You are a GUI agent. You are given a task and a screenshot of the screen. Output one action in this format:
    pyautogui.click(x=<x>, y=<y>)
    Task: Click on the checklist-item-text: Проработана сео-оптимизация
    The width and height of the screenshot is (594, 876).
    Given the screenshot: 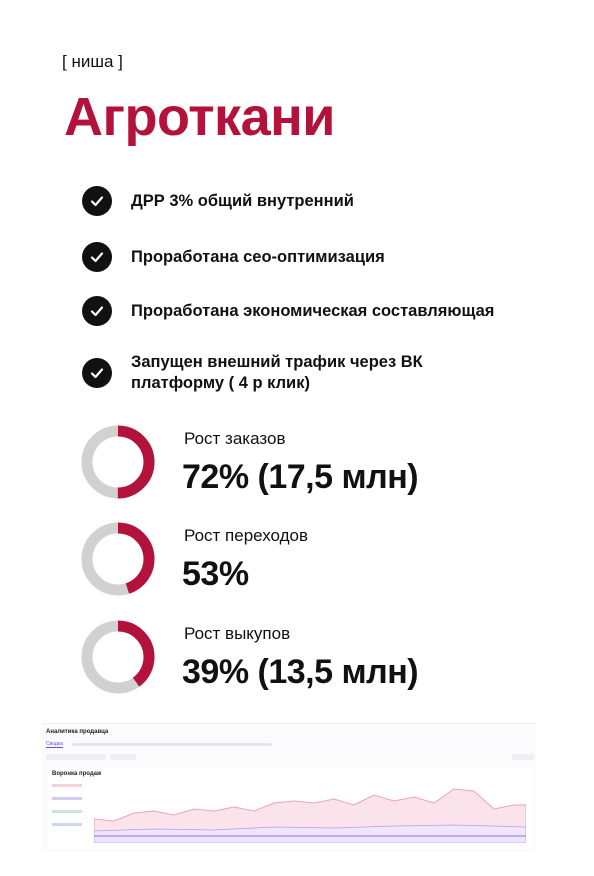 What is the action you would take?
    pyautogui.click(x=258, y=256)
    